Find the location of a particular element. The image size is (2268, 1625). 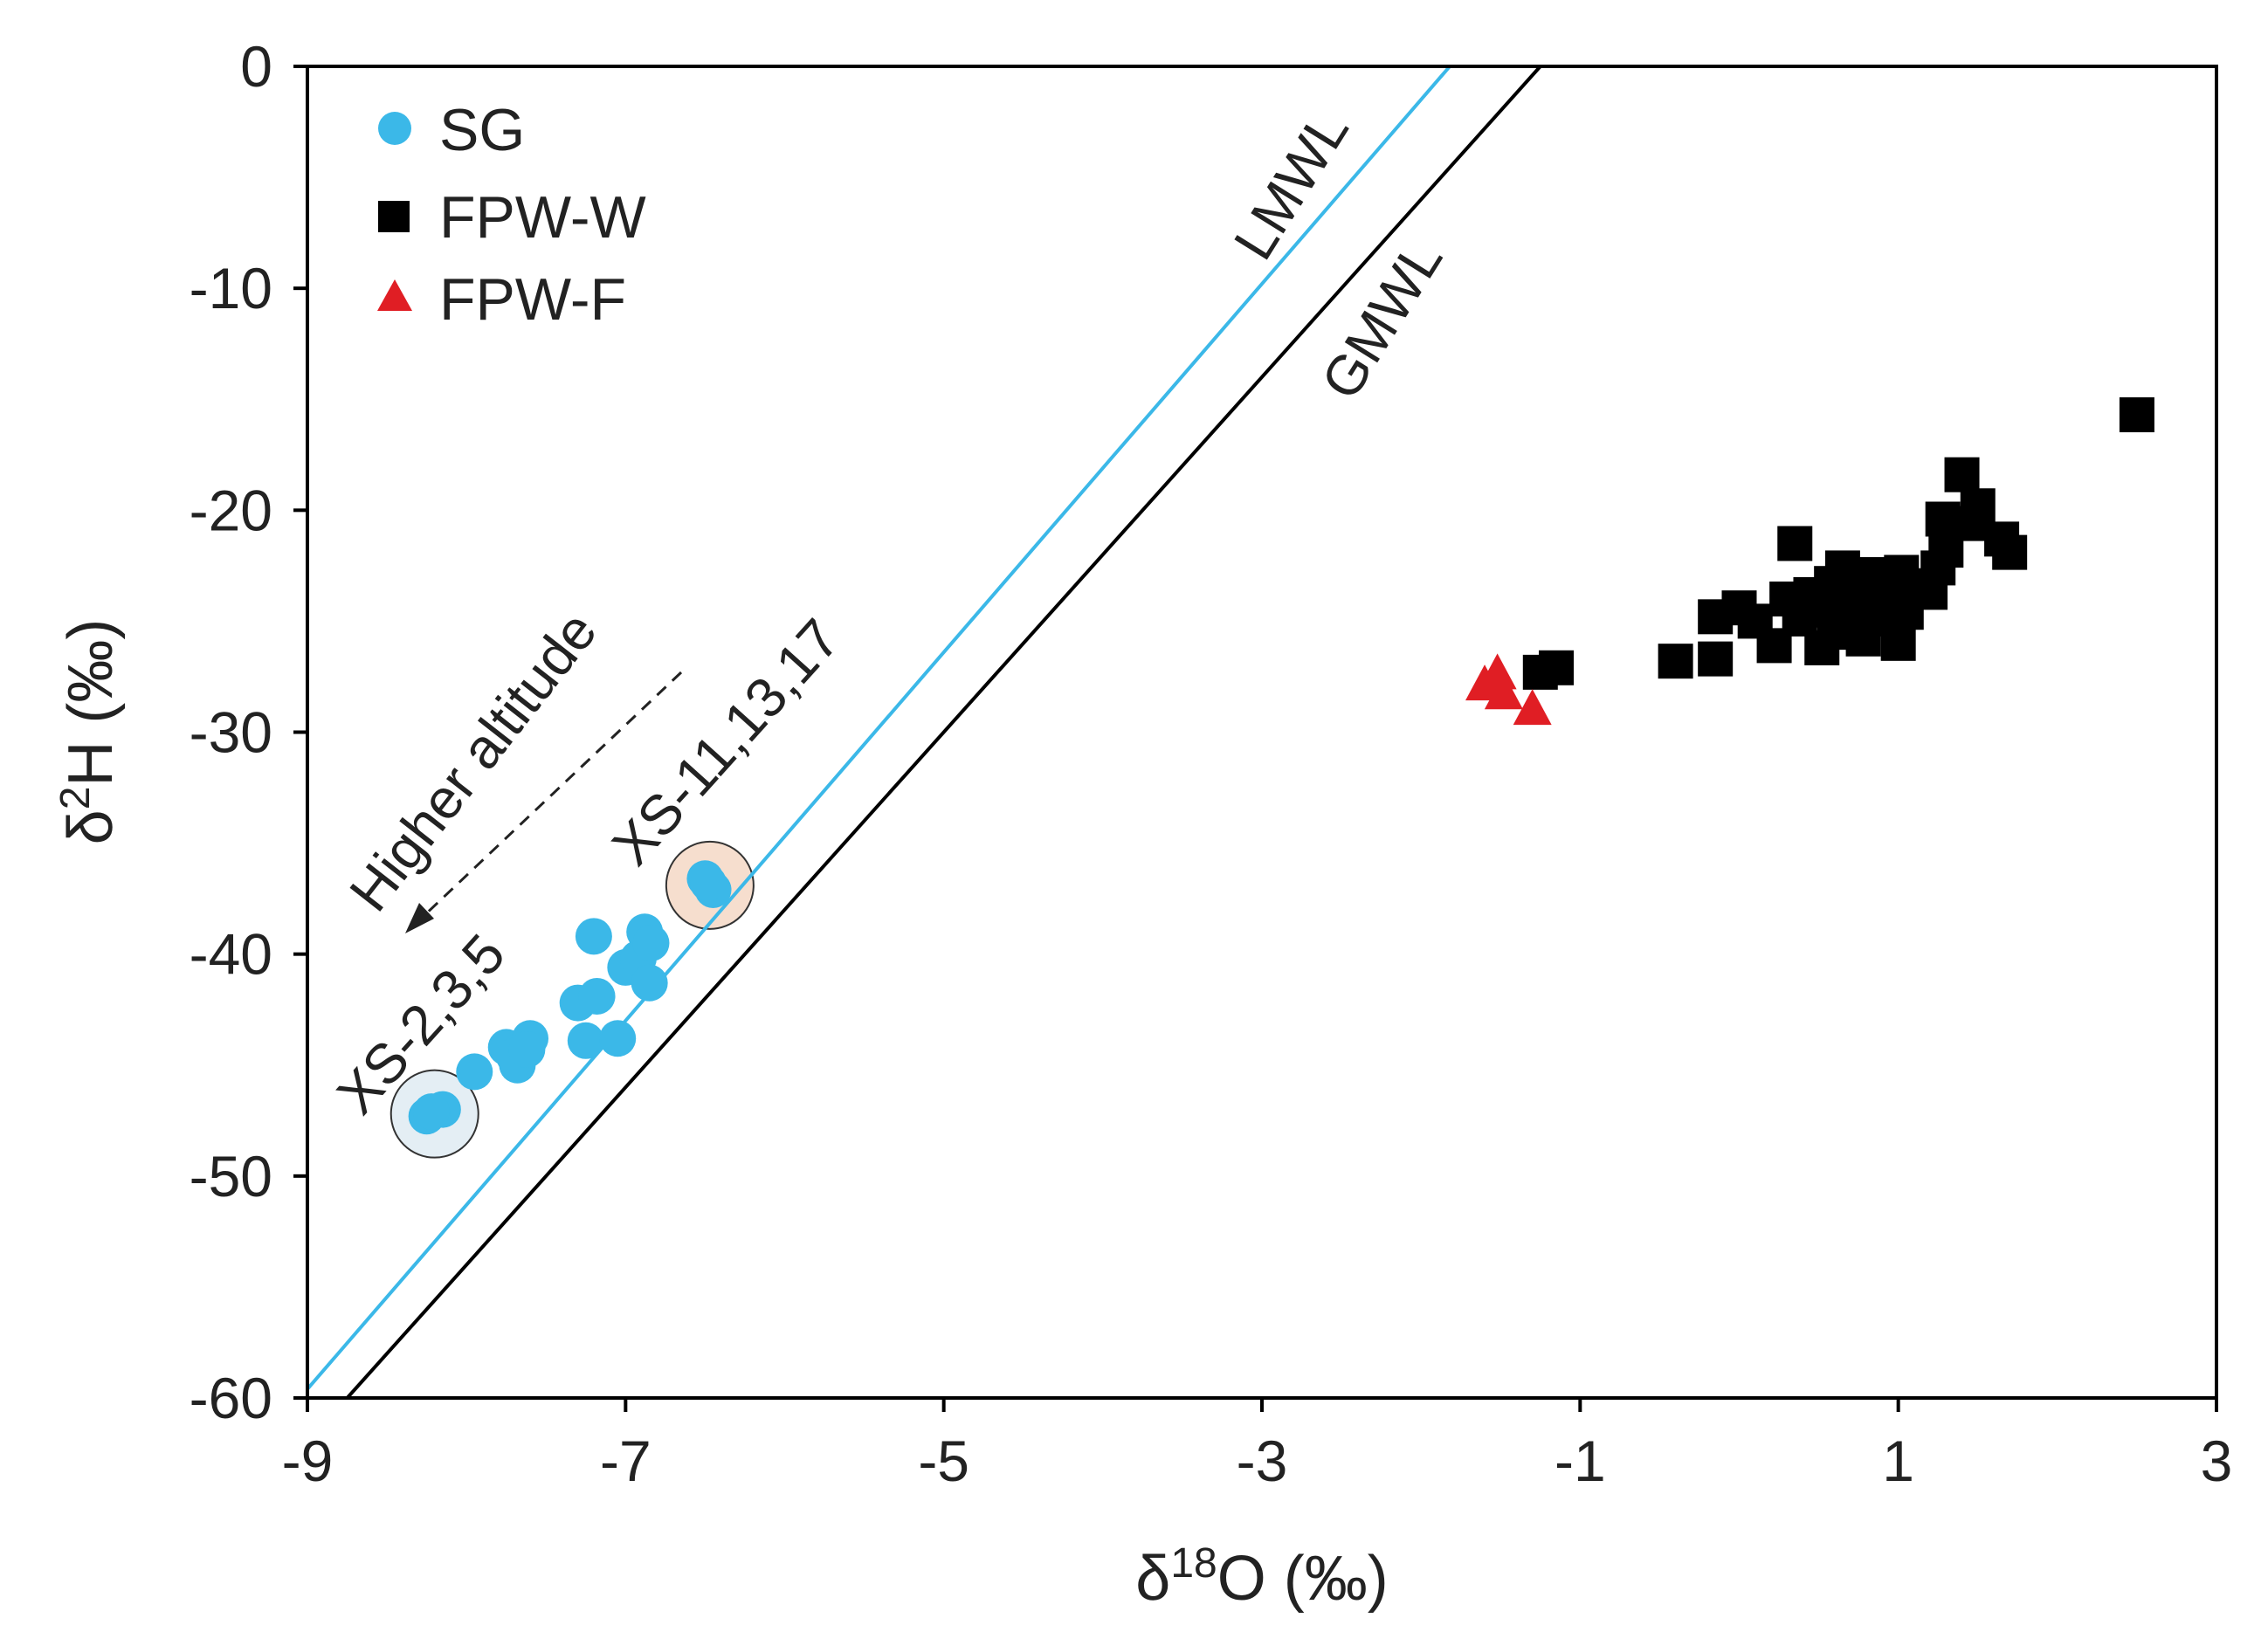

legend-fpw-f-label: FPW-F is located at coordinates (532, 299).